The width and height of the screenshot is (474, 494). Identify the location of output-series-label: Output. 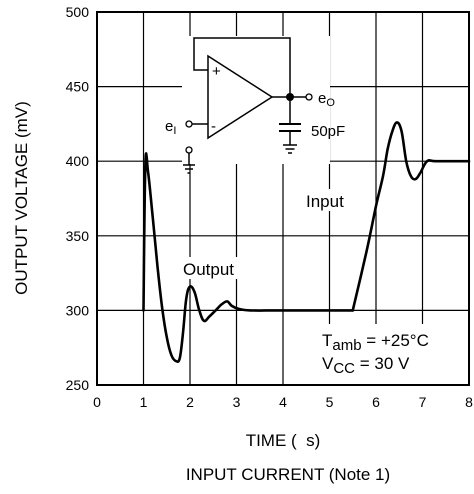
(208, 269).